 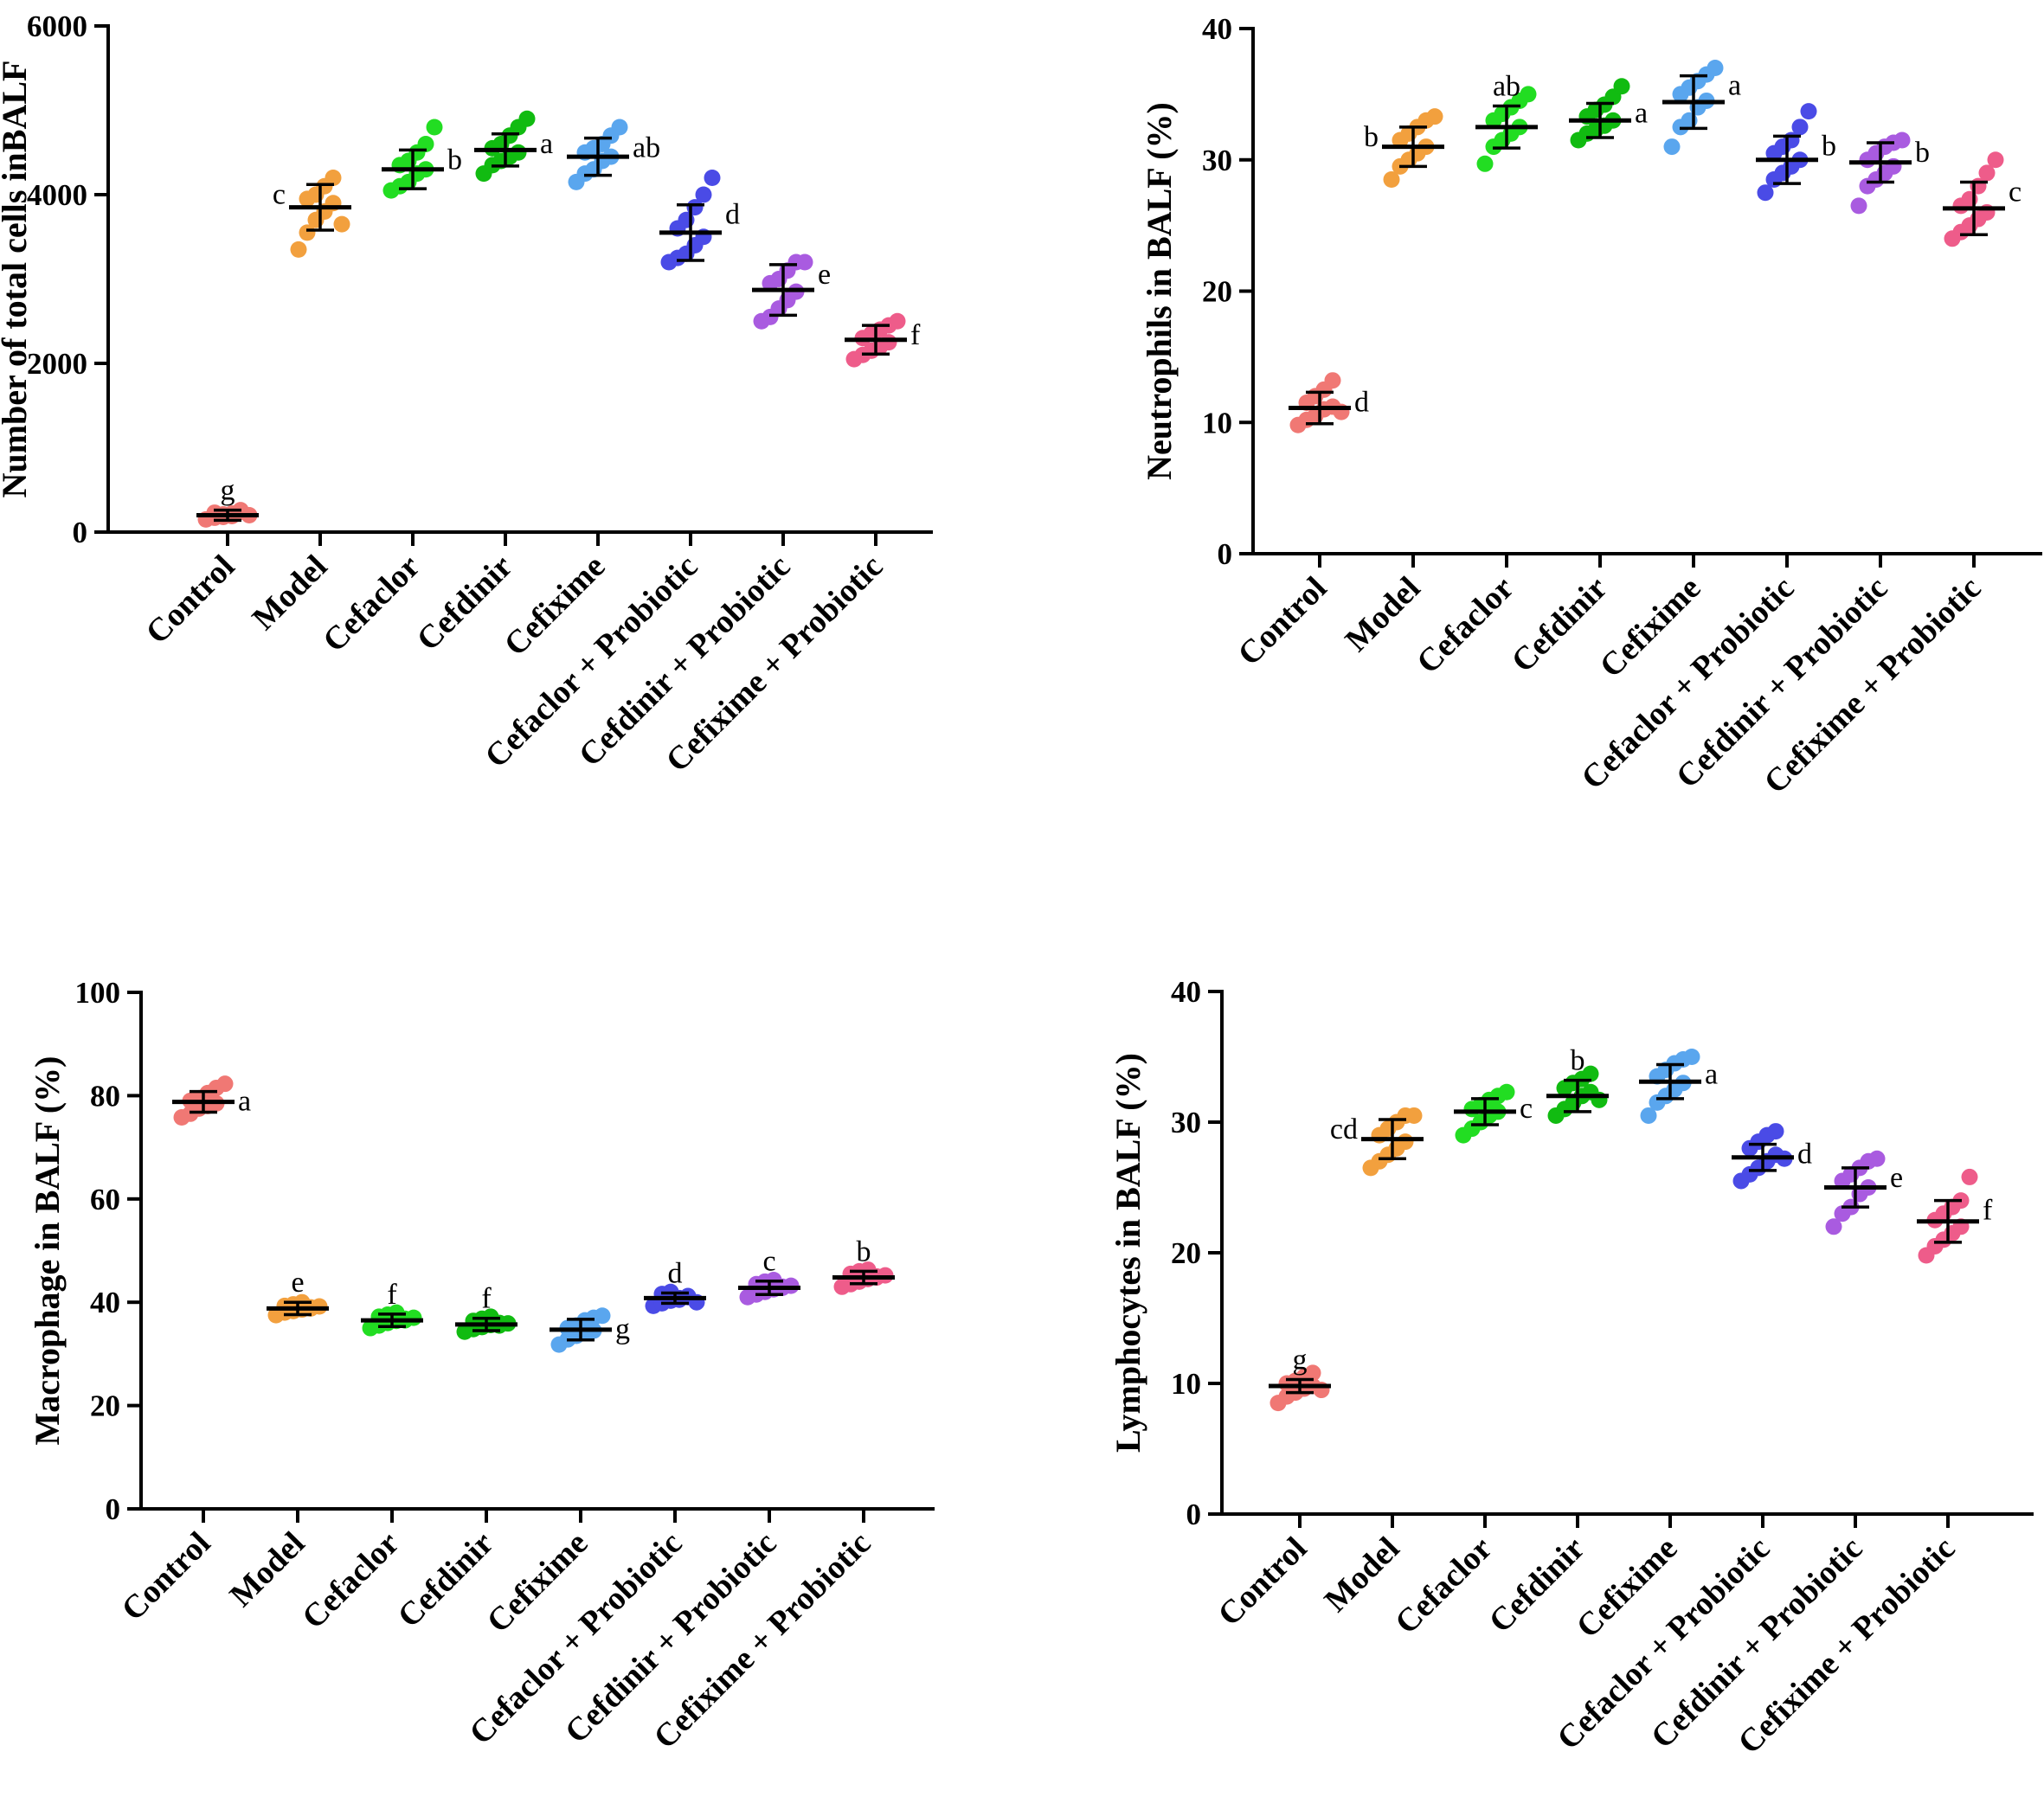 I want to click on y-axis-title: Lymphocytes in BALF (%), so click(x=1128, y=1253).